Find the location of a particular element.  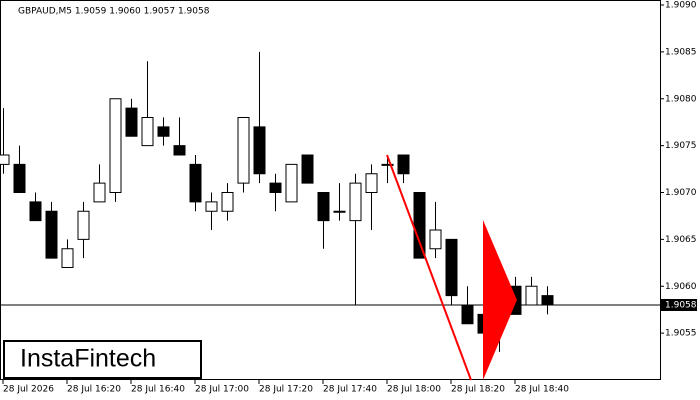

x-tick-label: 28 Jul 18:00 is located at coordinates (414, 390).